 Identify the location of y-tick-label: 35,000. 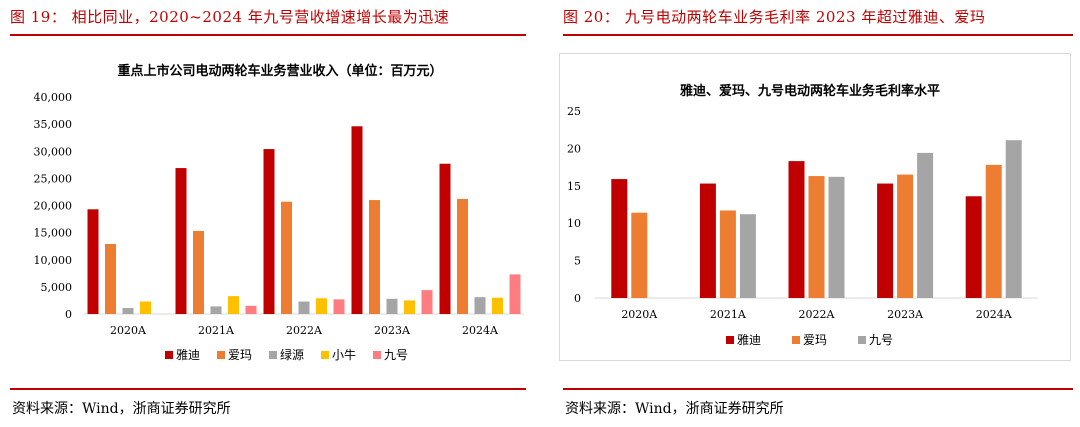
(53, 124).